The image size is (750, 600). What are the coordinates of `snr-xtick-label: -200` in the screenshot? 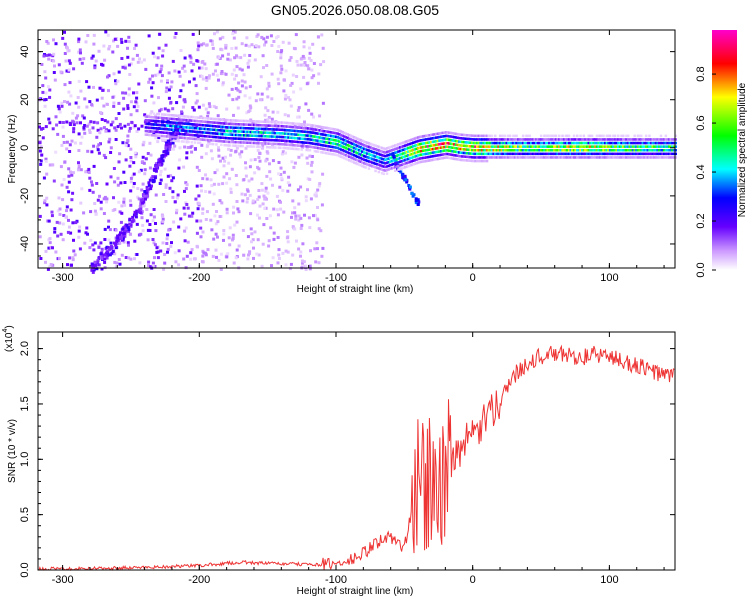 It's located at (199, 580).